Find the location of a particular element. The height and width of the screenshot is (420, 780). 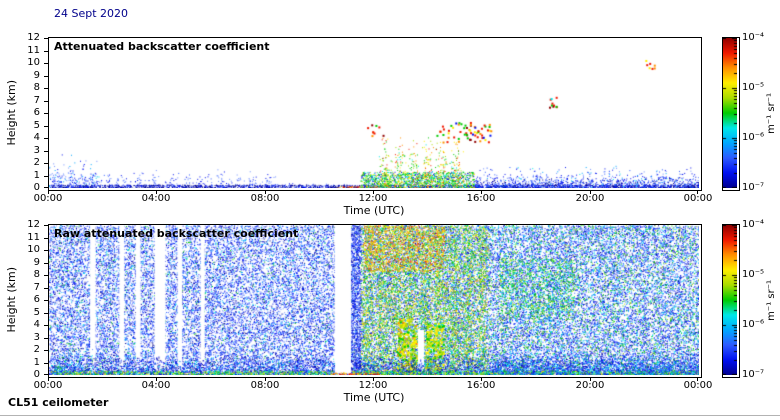

y-tick-label: 5 is located at coordinates (36, 125).